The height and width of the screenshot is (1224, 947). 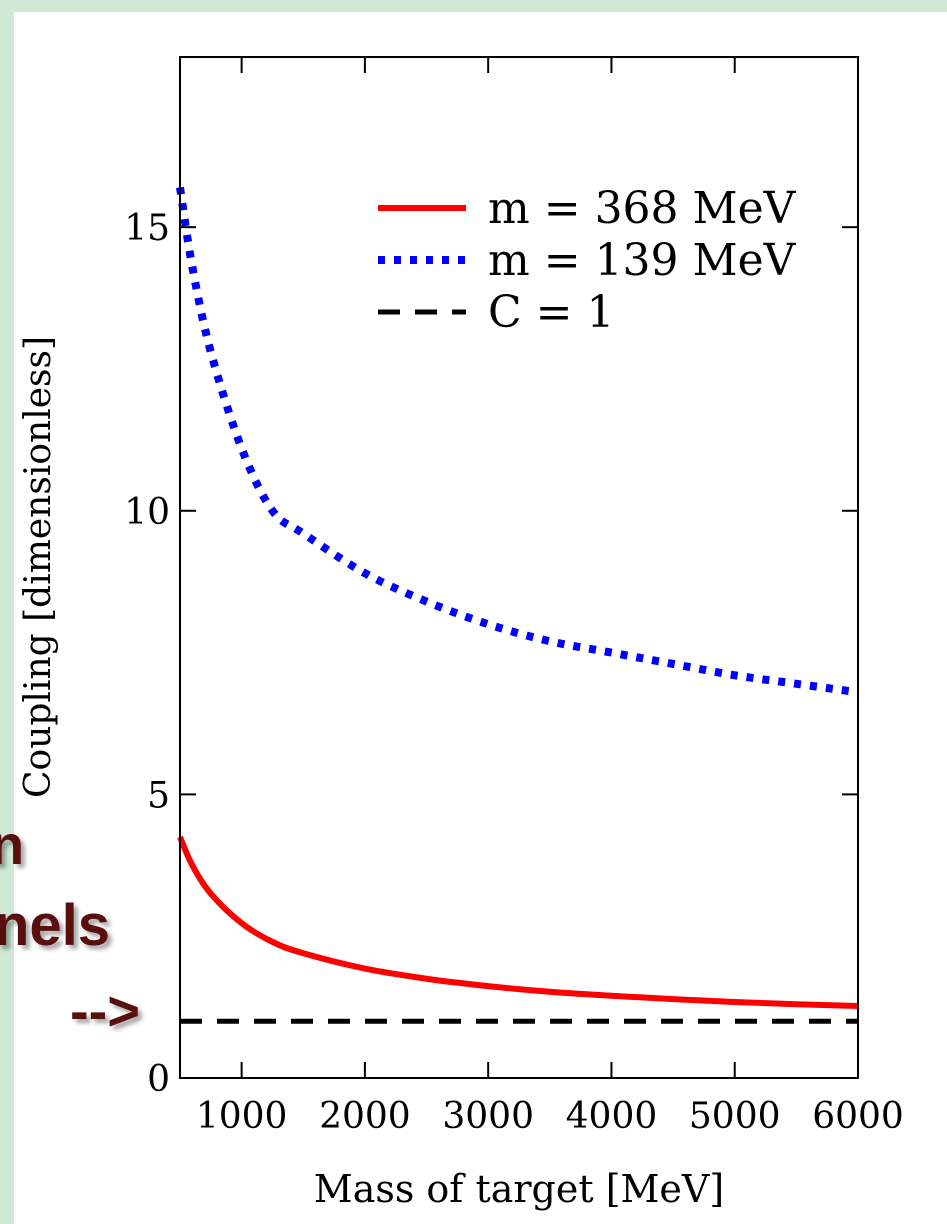 I want to click on x-tick-label-4: 5000, so click(x=735, y=1116).